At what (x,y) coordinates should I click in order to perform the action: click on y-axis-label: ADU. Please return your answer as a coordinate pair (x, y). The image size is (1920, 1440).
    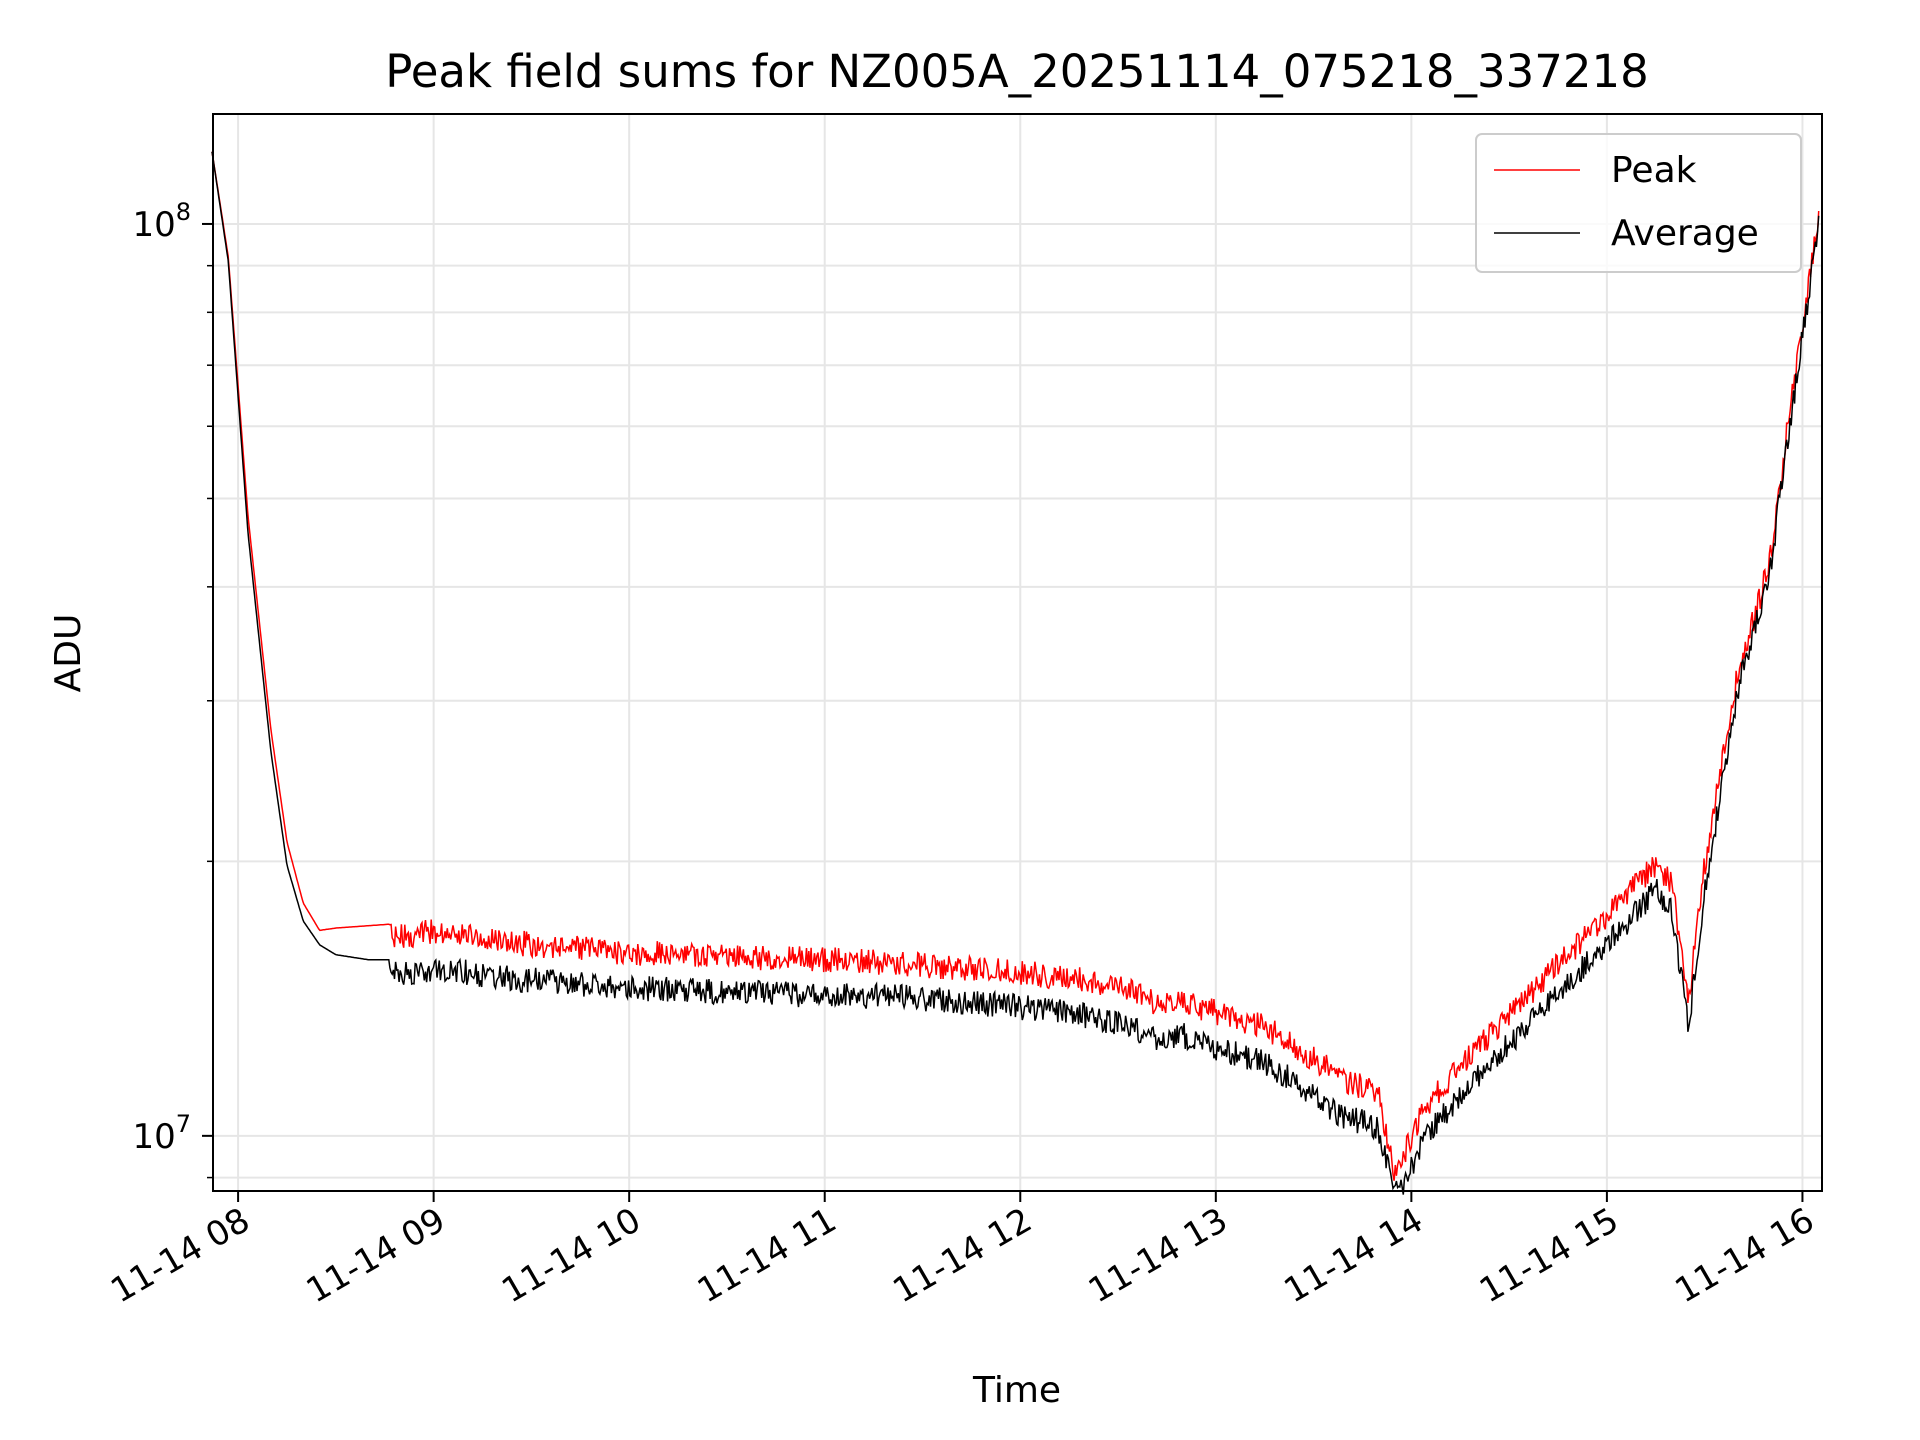
    Looking at the image, I should click on (68, 653).